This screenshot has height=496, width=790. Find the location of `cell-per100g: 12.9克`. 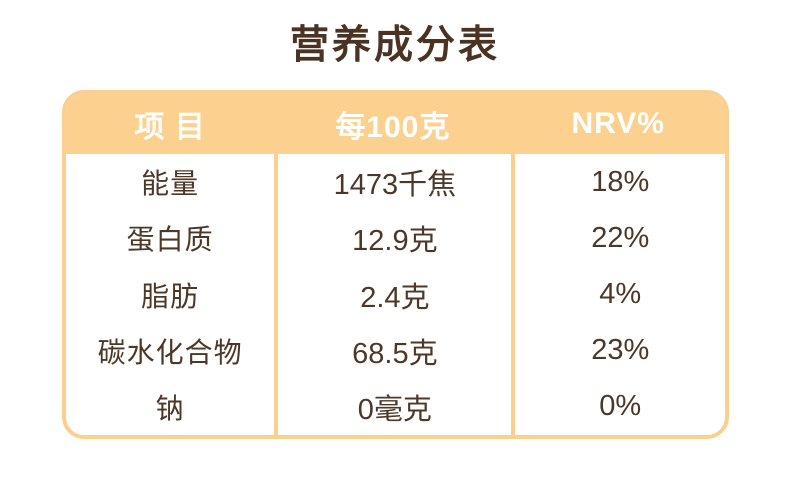

cell-per100g: 12.9克 is located at coordinates (392, 238).